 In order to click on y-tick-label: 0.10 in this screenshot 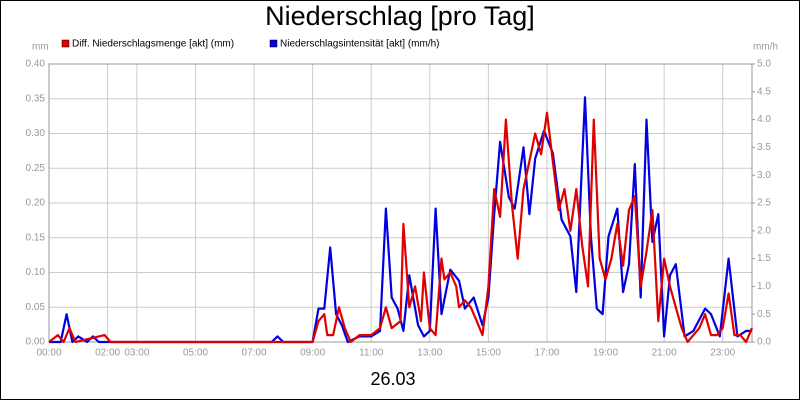, I will do `click(36, 272)`.